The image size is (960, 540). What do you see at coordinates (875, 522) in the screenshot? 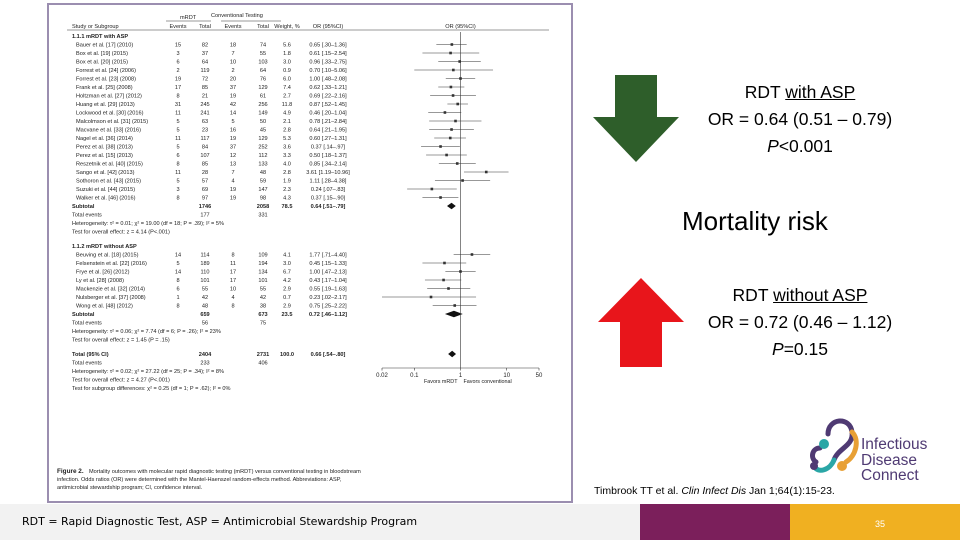
I see `footer-gold-block` at bounding box center [875, 522].